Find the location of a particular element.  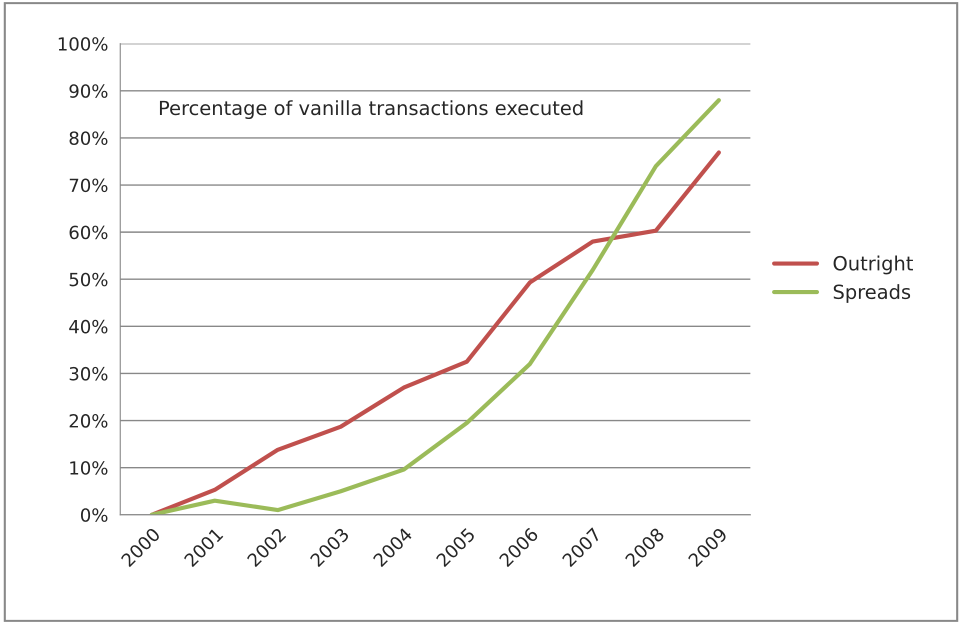

annotation: Percentage of vanilla transactions executed is located at coordinates (371, 110).